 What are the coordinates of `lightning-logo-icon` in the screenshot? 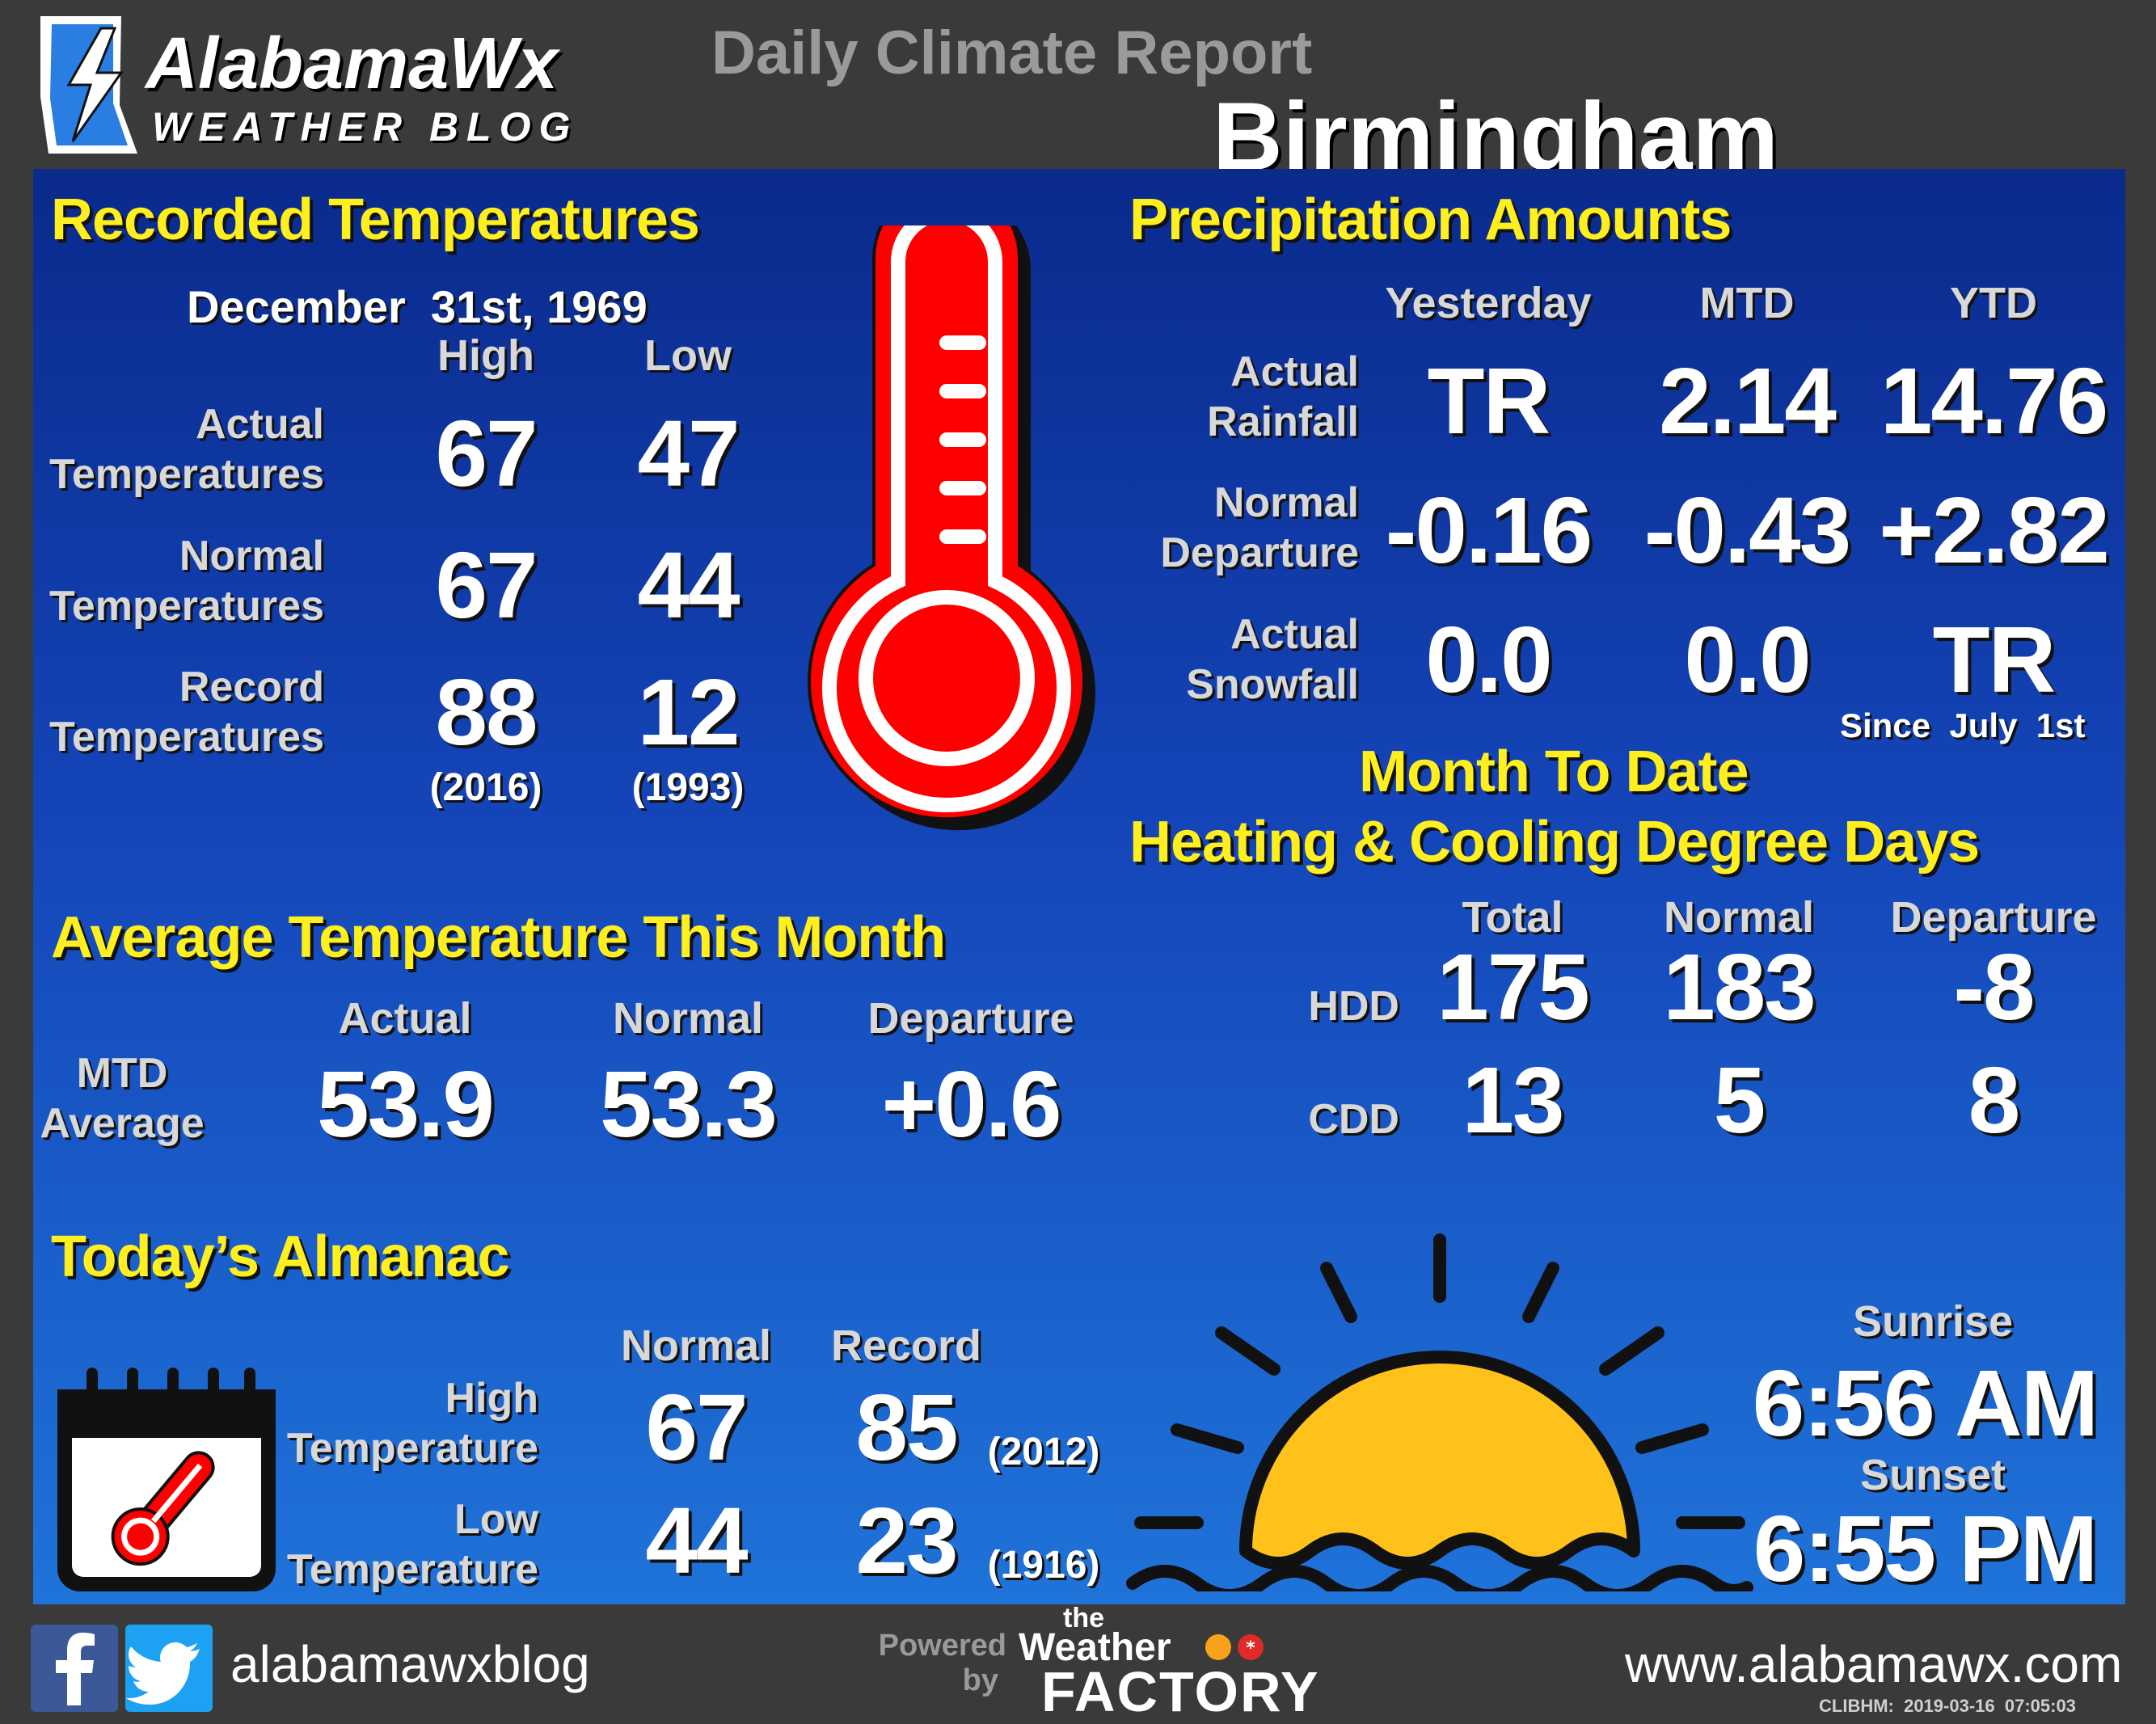 It's located at (89, 85).